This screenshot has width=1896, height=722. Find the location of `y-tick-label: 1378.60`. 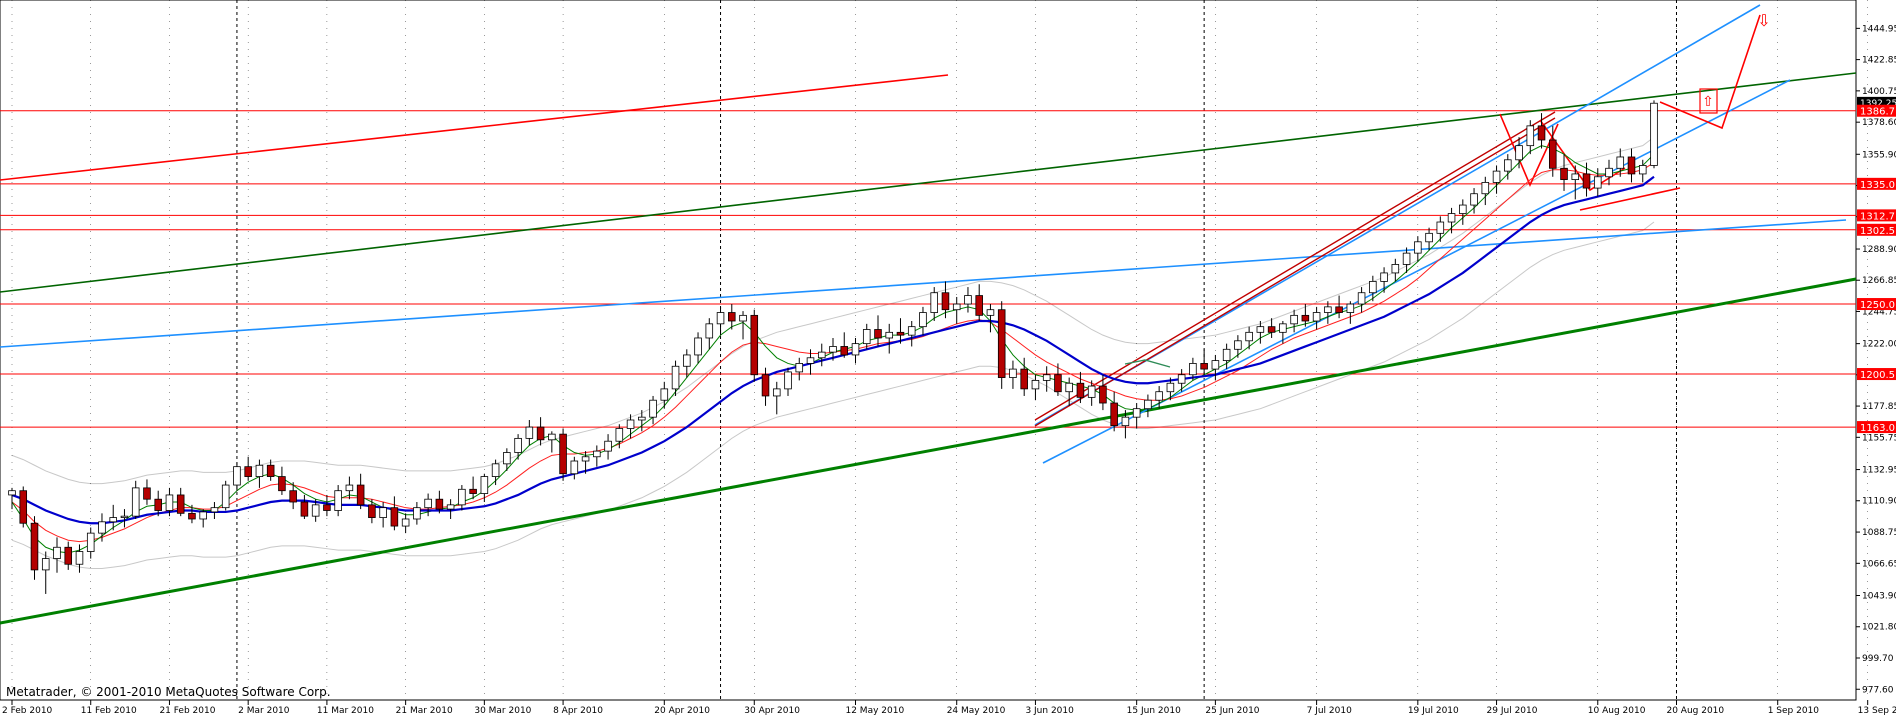

y-tick-label: 1378.60 is located at coordinates (1879, 123).